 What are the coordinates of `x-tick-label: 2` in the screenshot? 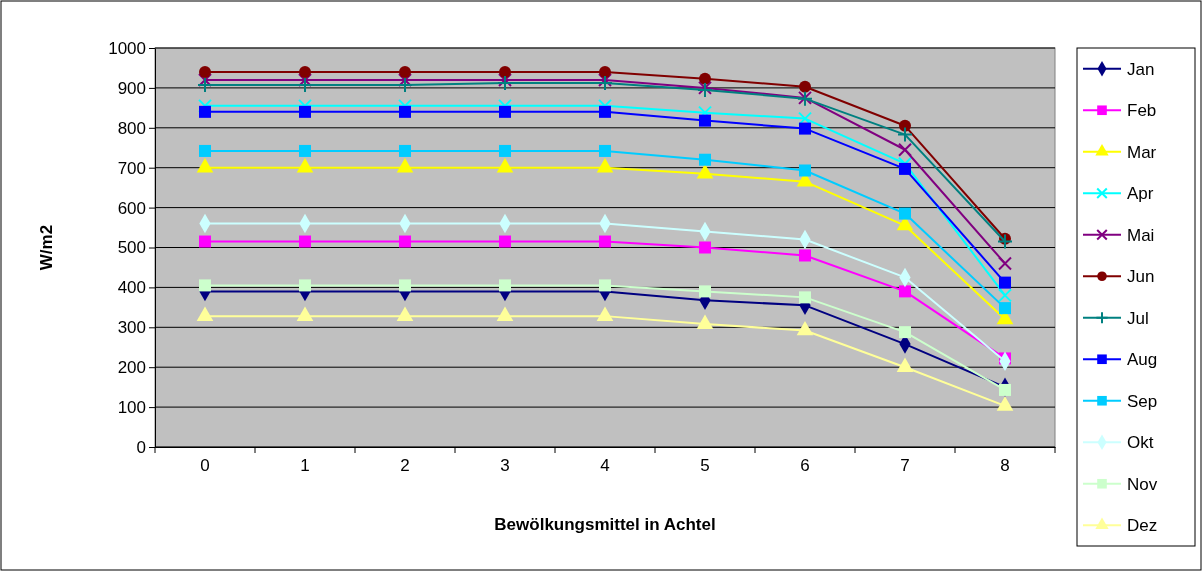 It's located at (405, 466).